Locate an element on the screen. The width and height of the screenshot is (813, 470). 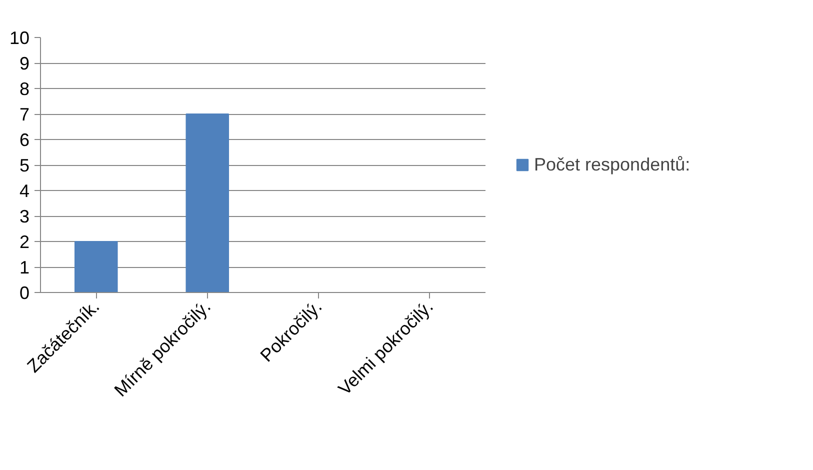
y-tick-label: 8 is located at coordinates (24, 89).